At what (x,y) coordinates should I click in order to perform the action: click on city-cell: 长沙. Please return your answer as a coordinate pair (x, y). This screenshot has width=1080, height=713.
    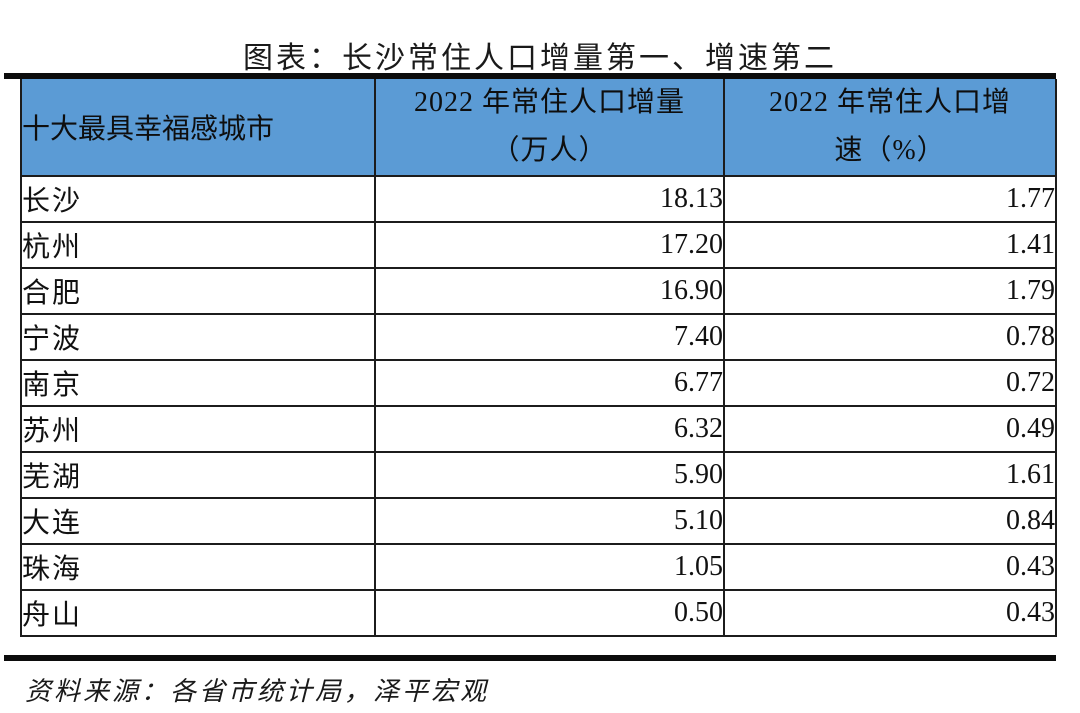
    Looking at the image, I should click on (198, 199).